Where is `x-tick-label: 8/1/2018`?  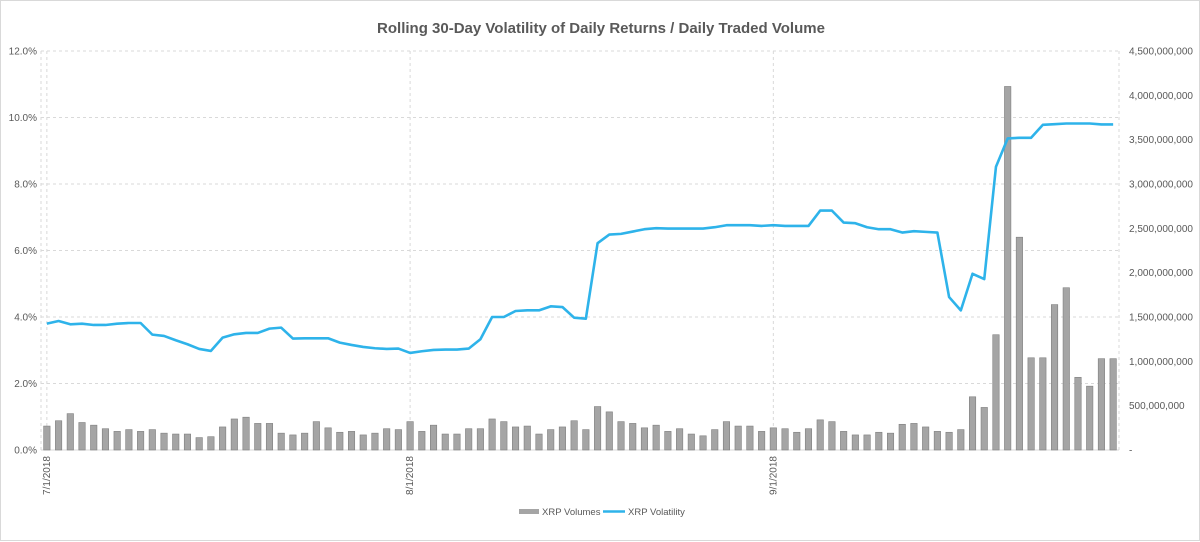 x-tick-label: 8/1/2018 is located at coordinates (410, 475).